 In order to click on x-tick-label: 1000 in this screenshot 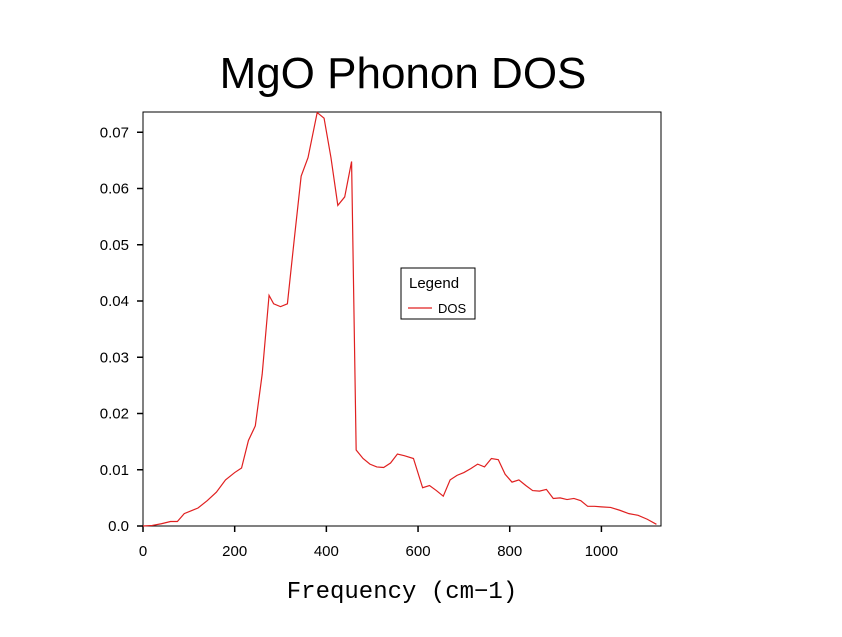, I will do `click(601, 551)`.